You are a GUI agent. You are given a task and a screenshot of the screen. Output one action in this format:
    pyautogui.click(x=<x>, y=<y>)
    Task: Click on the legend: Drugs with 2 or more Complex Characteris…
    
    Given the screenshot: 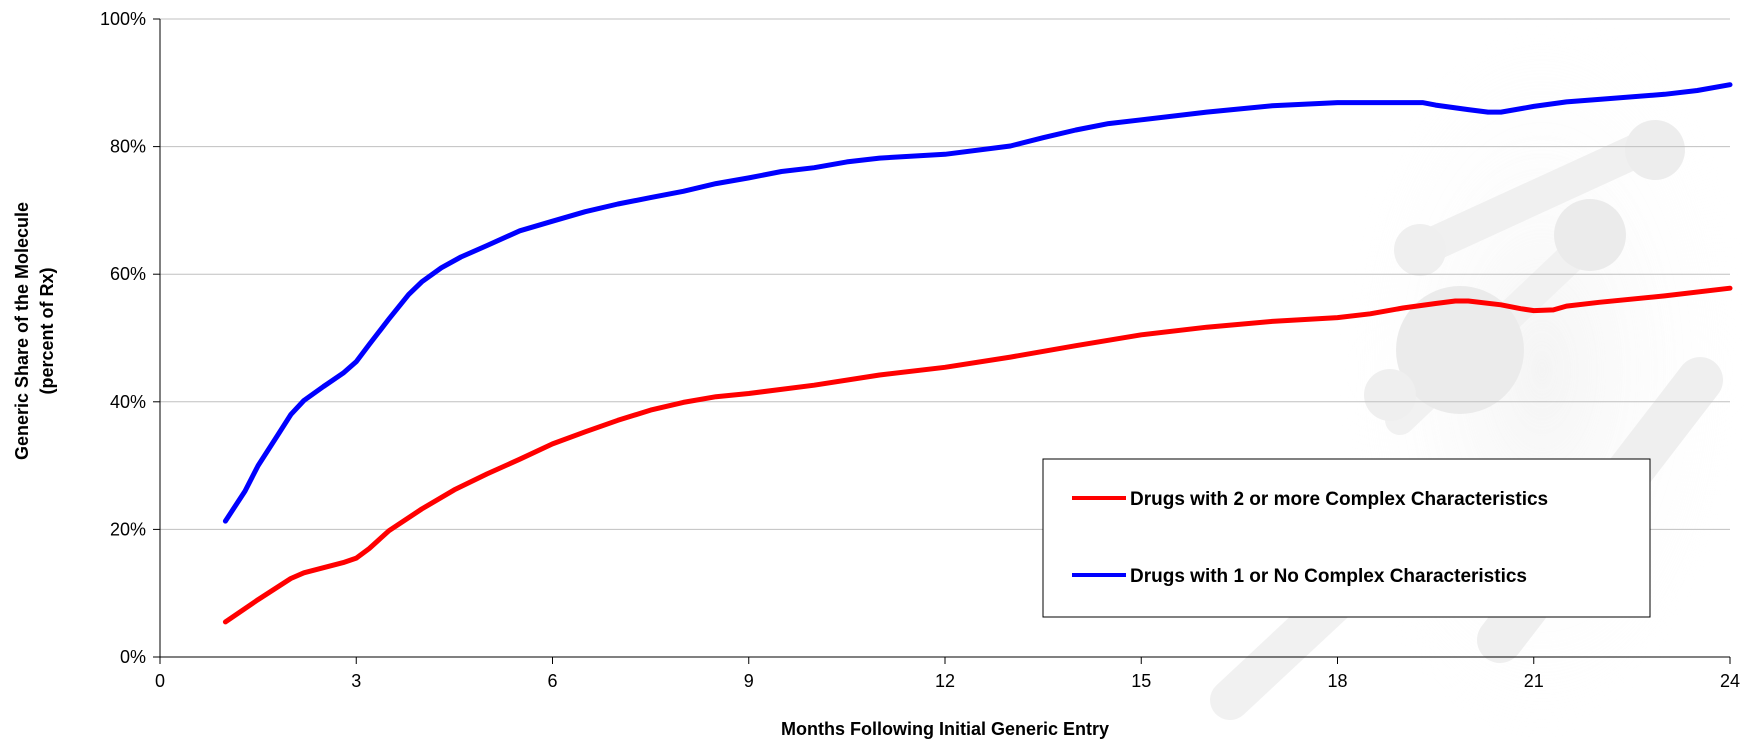 What is the action you would take?
    pyautogui.click(x=1346, y=538)
    